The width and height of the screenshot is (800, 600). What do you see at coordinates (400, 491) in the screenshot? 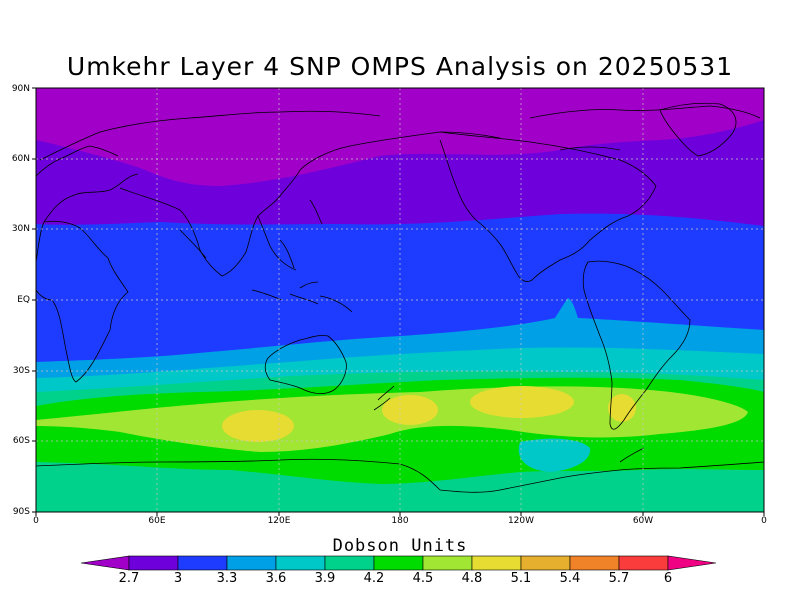
I see `south-polar-region` at bounding box center [400, 491].